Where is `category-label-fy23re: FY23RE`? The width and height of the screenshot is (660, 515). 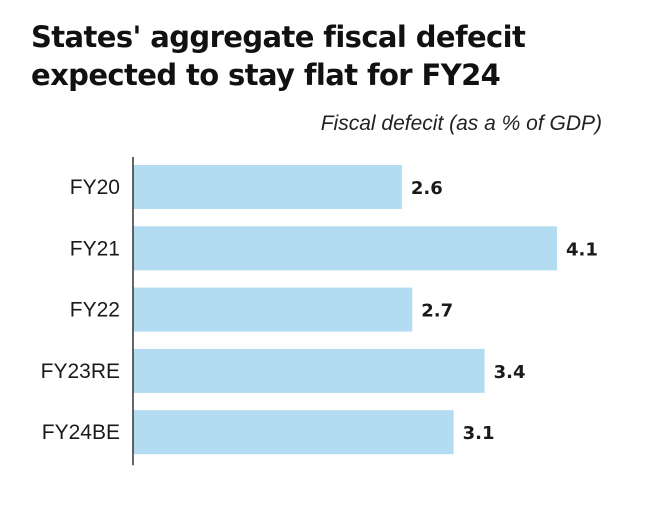 category-label-fy23re: FY23RE is located at coordinates (80, 371).